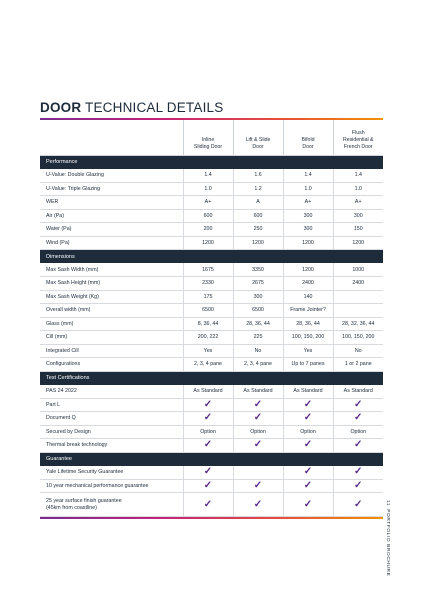  Describe the element at coordinates (357, 270) in the screenshot. I see `table-cell: 1000` at that location.